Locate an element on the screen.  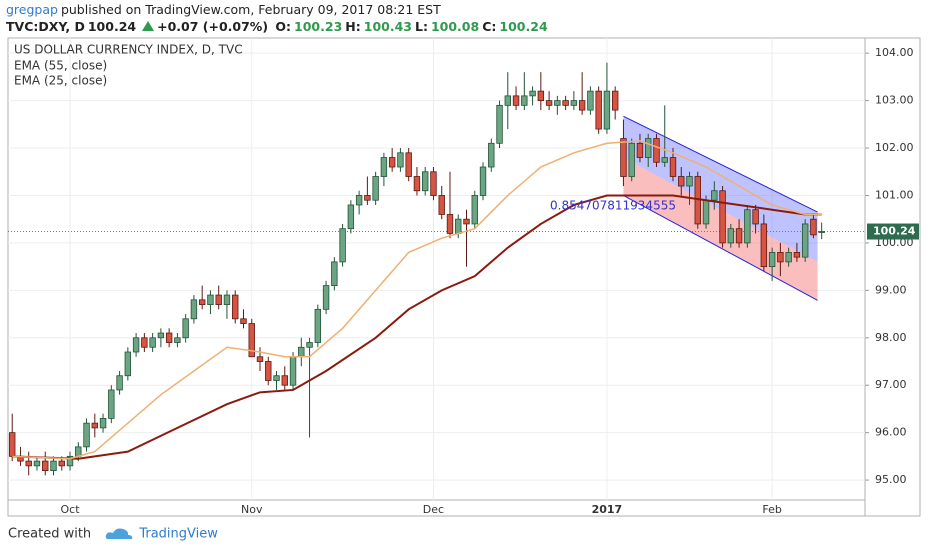
author: gregpap is located at coordinates (32, 9).